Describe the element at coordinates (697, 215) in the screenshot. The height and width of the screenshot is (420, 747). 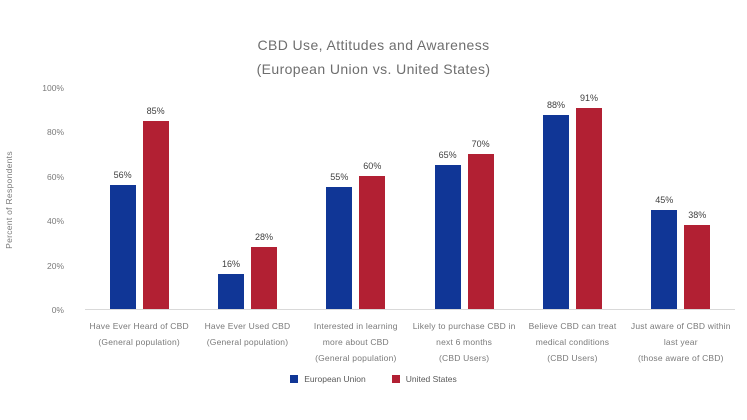
I see `bar-value-label: 38%` at that location.